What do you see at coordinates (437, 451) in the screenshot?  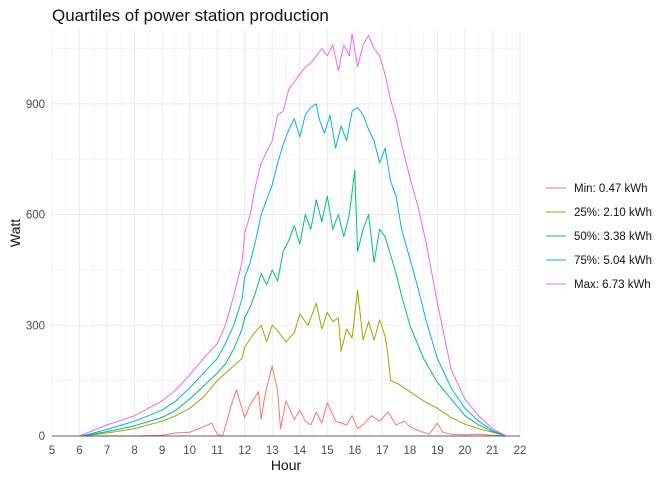 I see `x-tick-label: 19` at bounding box center [437, 451].